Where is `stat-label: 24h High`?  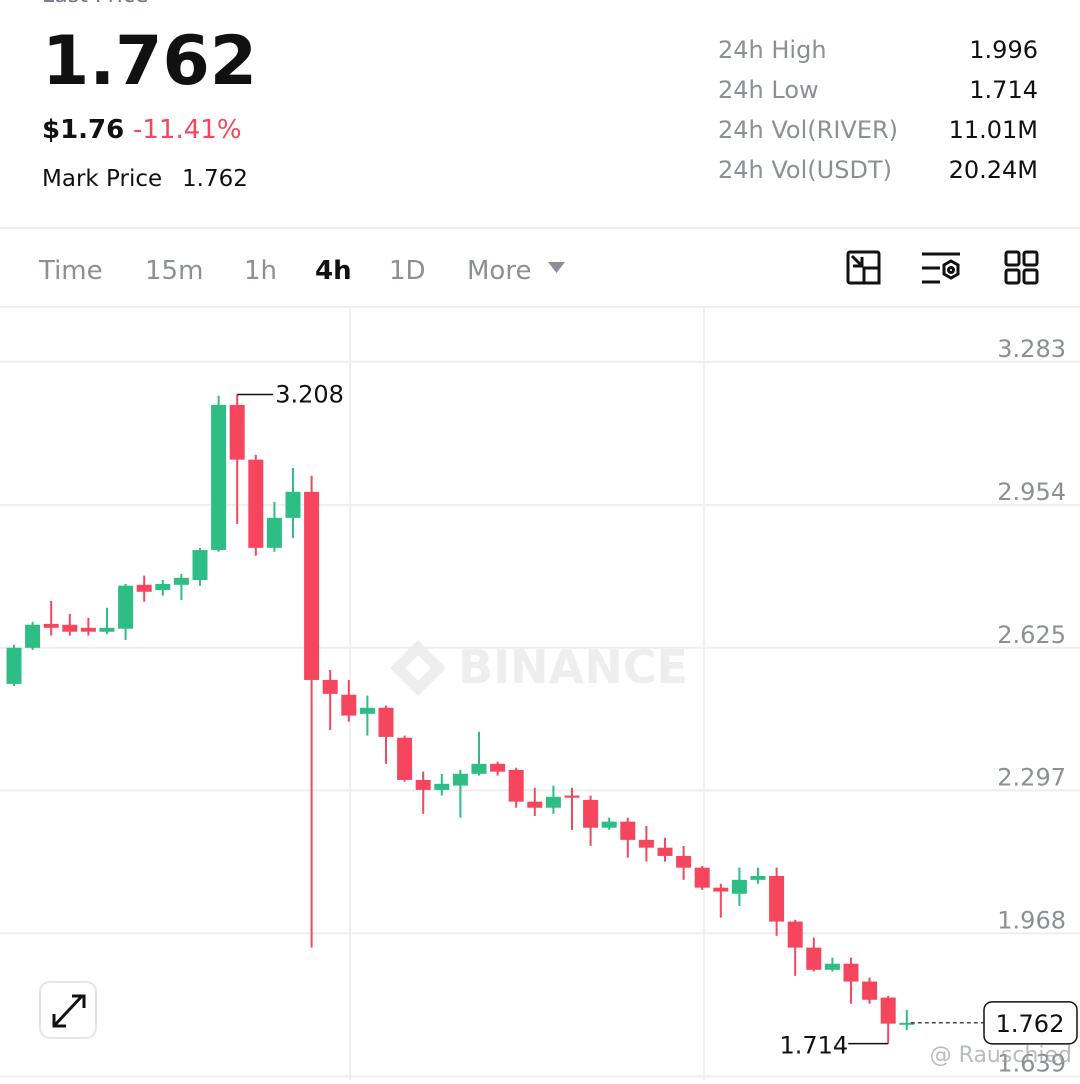 stat-label: 24h High is located at coordinates (772, 50).